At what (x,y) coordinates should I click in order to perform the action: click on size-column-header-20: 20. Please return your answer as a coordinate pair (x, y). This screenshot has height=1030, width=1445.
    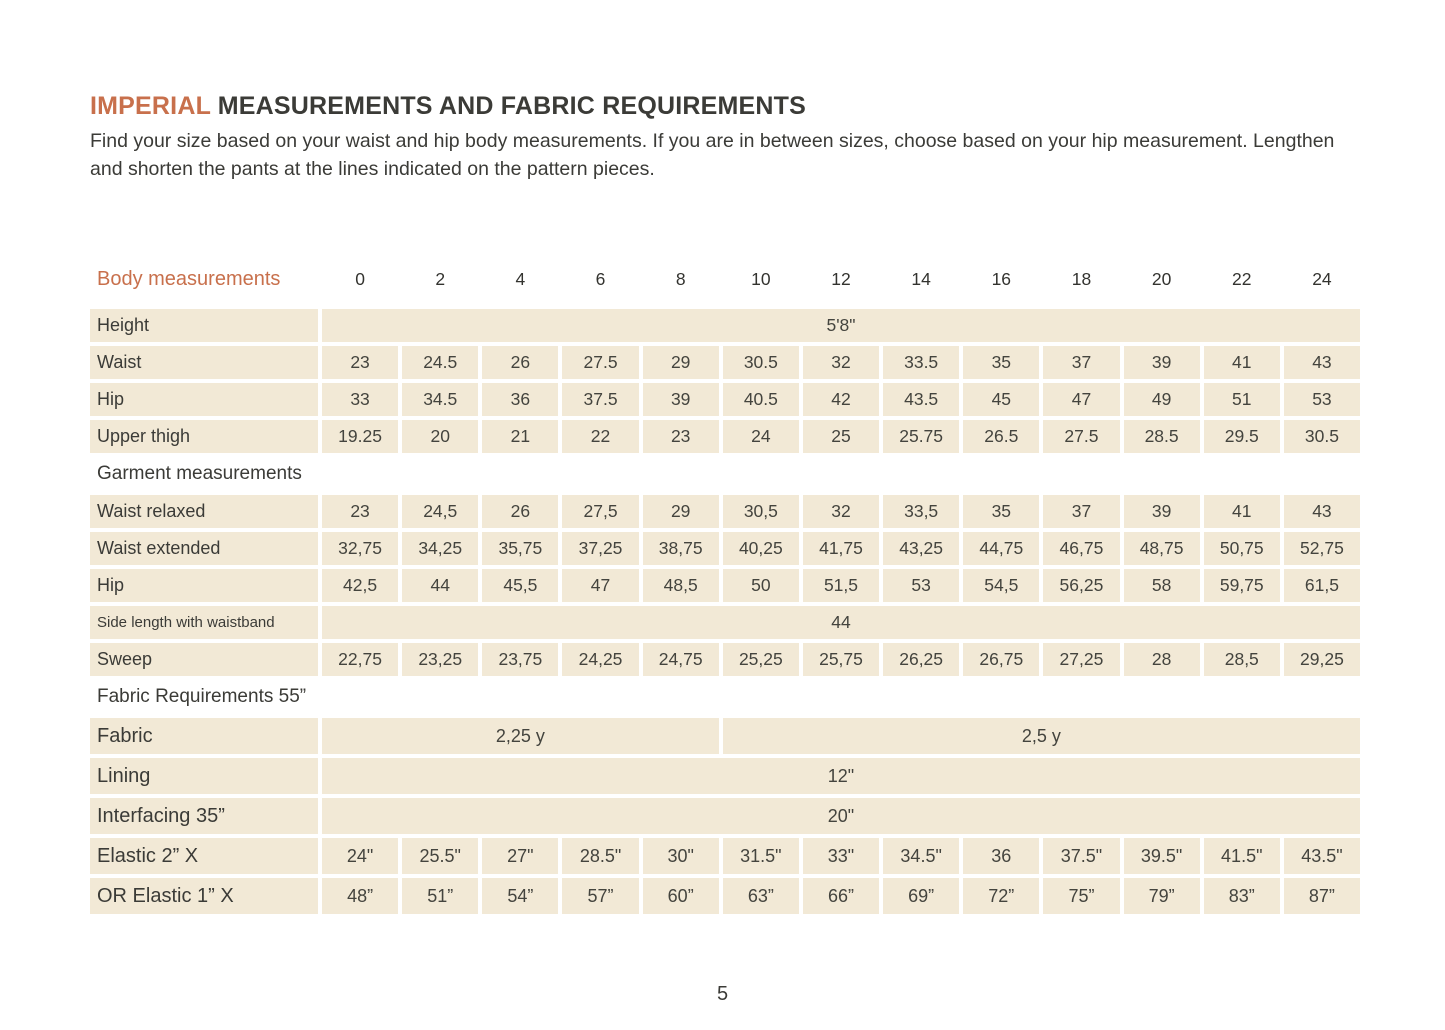
    Looking at the image, I should click on (1161, 278).